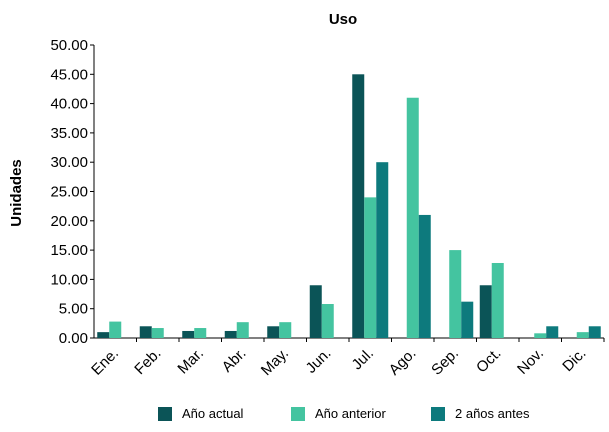  What do you see at coordinates (69, 162) in the screenshot?
I see `y-tick-label: 30.00` at bounding box center [69, 162].